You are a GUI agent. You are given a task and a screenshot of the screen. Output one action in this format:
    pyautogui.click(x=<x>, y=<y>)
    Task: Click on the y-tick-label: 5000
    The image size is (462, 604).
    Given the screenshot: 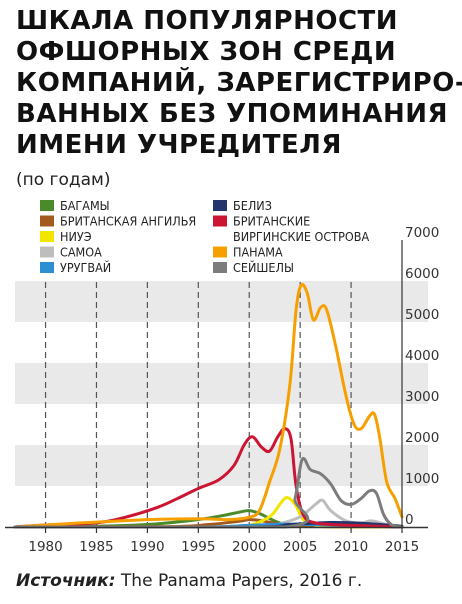 What is the action you would take?
    pyautogui.click(x=422, y=315)
    